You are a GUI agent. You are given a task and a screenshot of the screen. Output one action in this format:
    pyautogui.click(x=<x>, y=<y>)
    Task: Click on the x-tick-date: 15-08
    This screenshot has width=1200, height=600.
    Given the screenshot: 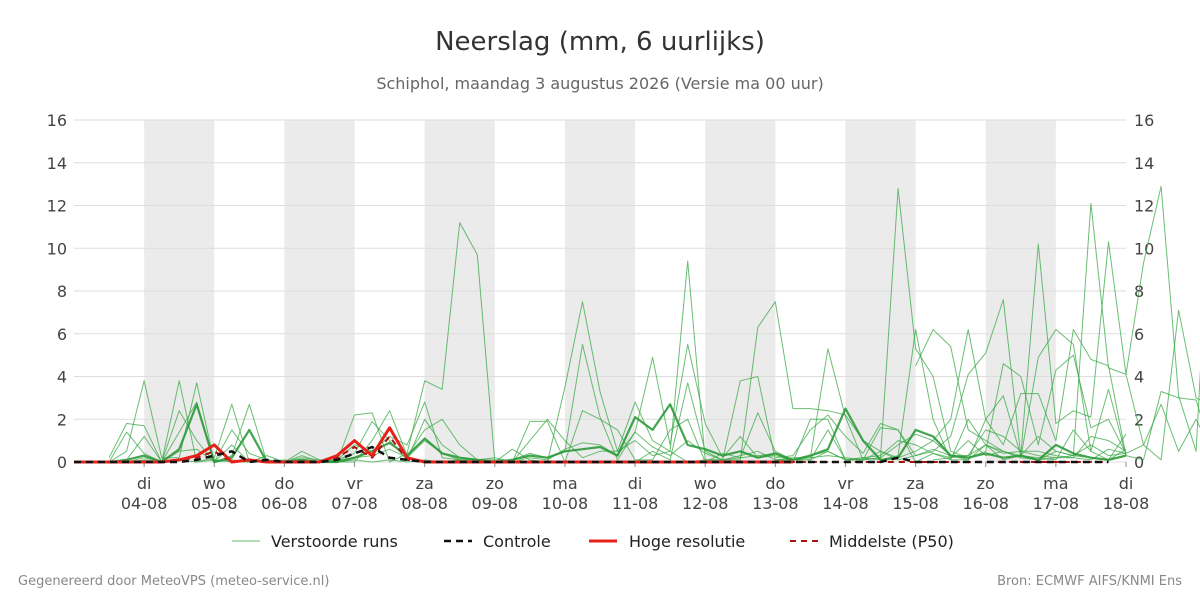 What is the action you would take?
    pyautogui.click(x=915, y=503)
    